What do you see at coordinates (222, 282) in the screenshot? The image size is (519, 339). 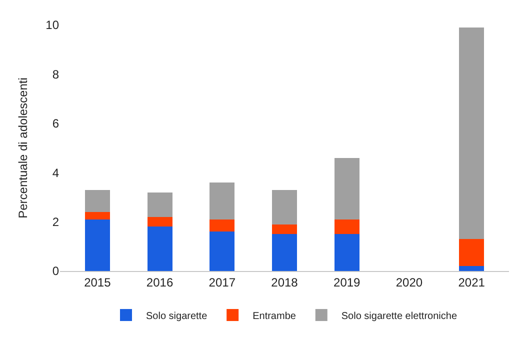 I see `x-tick-label: 2017` at bounding box center [222, 282].